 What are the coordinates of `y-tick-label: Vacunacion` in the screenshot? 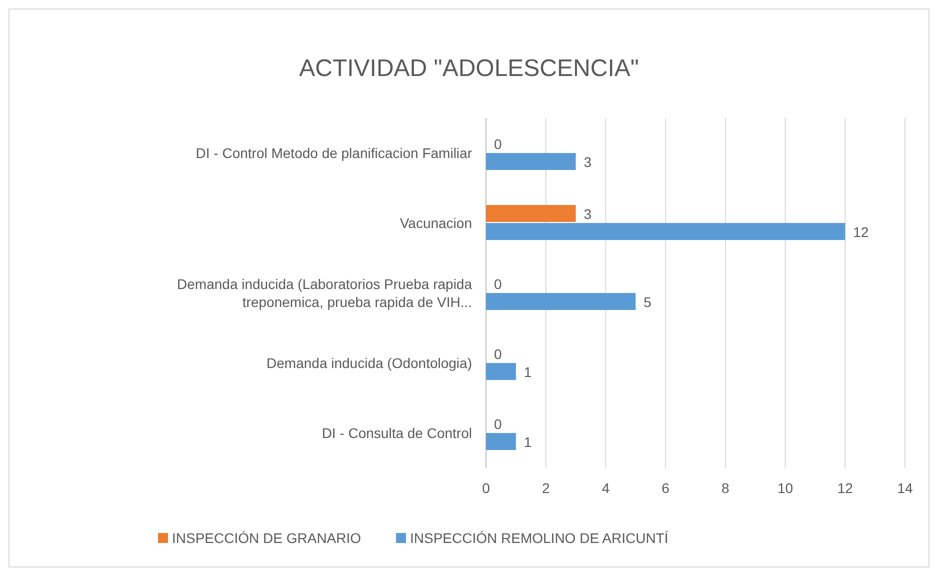 It's located at (436, 223).